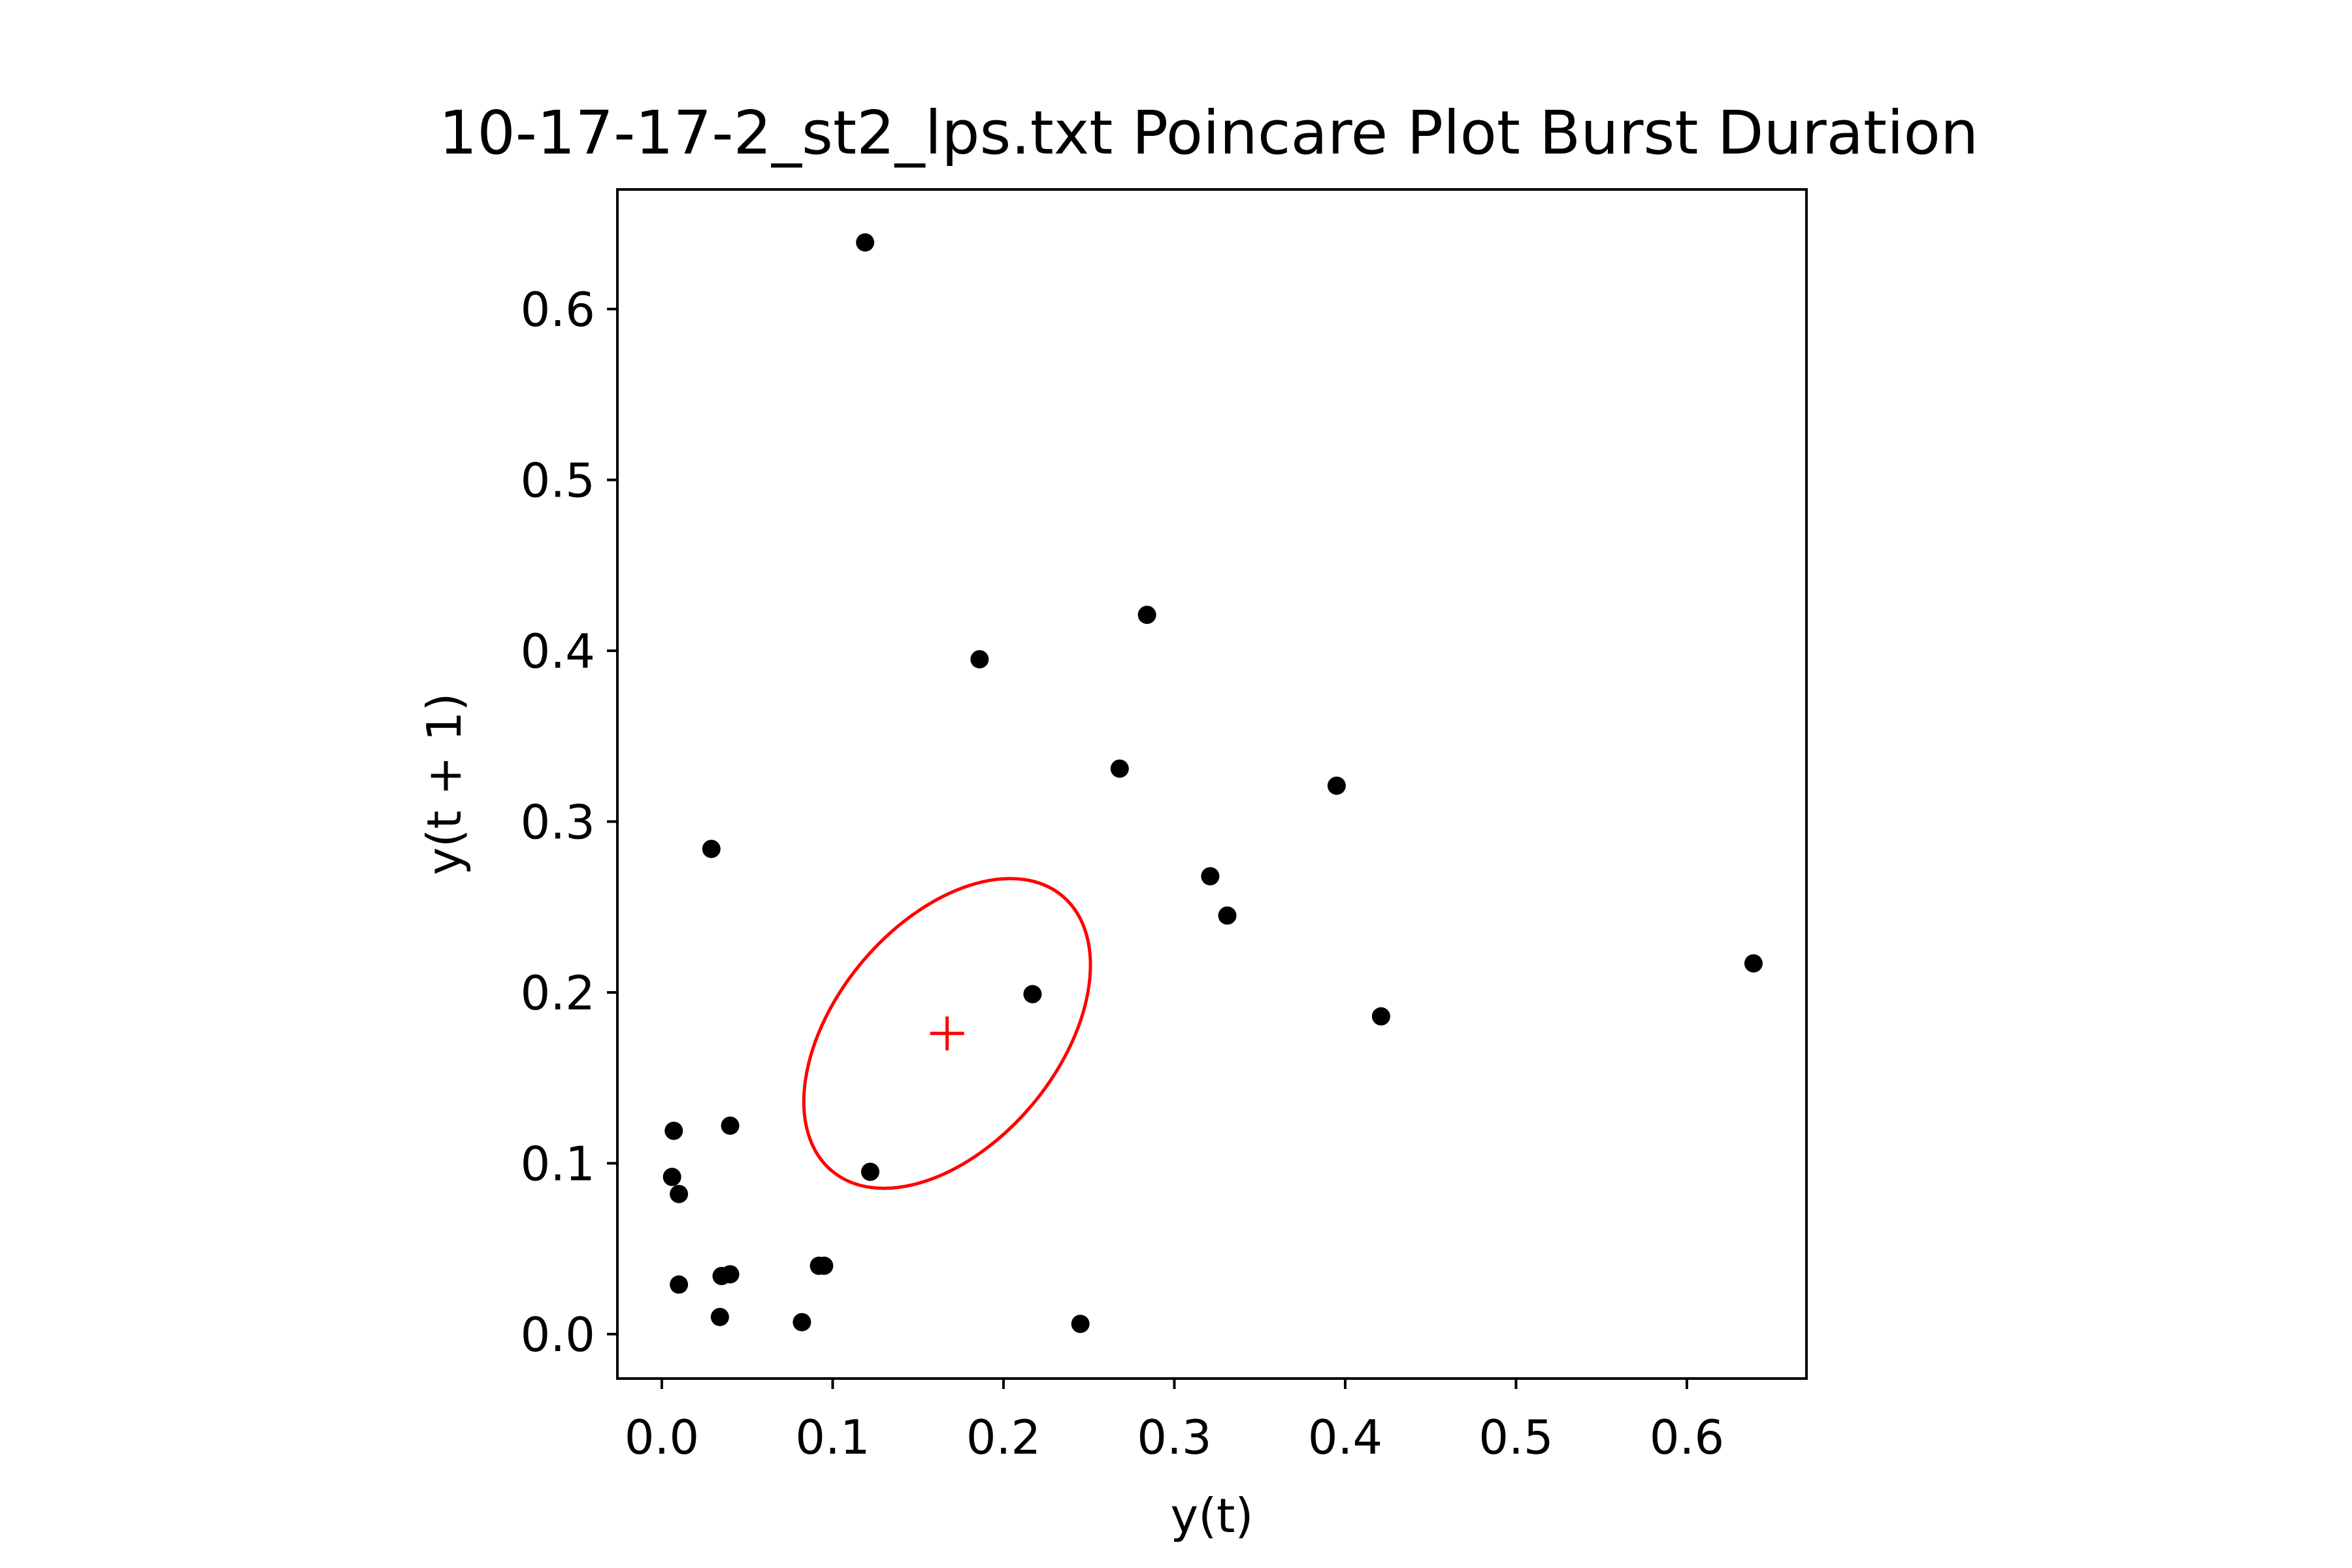 This screenshot has height=1568, width=2352. I want to click on x-tick-label: 0.5, so click(1516, 1437).